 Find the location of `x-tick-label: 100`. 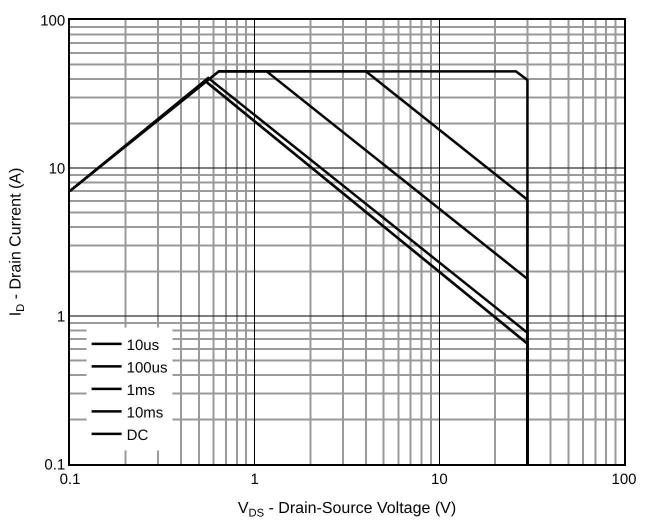

x-tick-label: 100 is located at coordinates (624, 479).